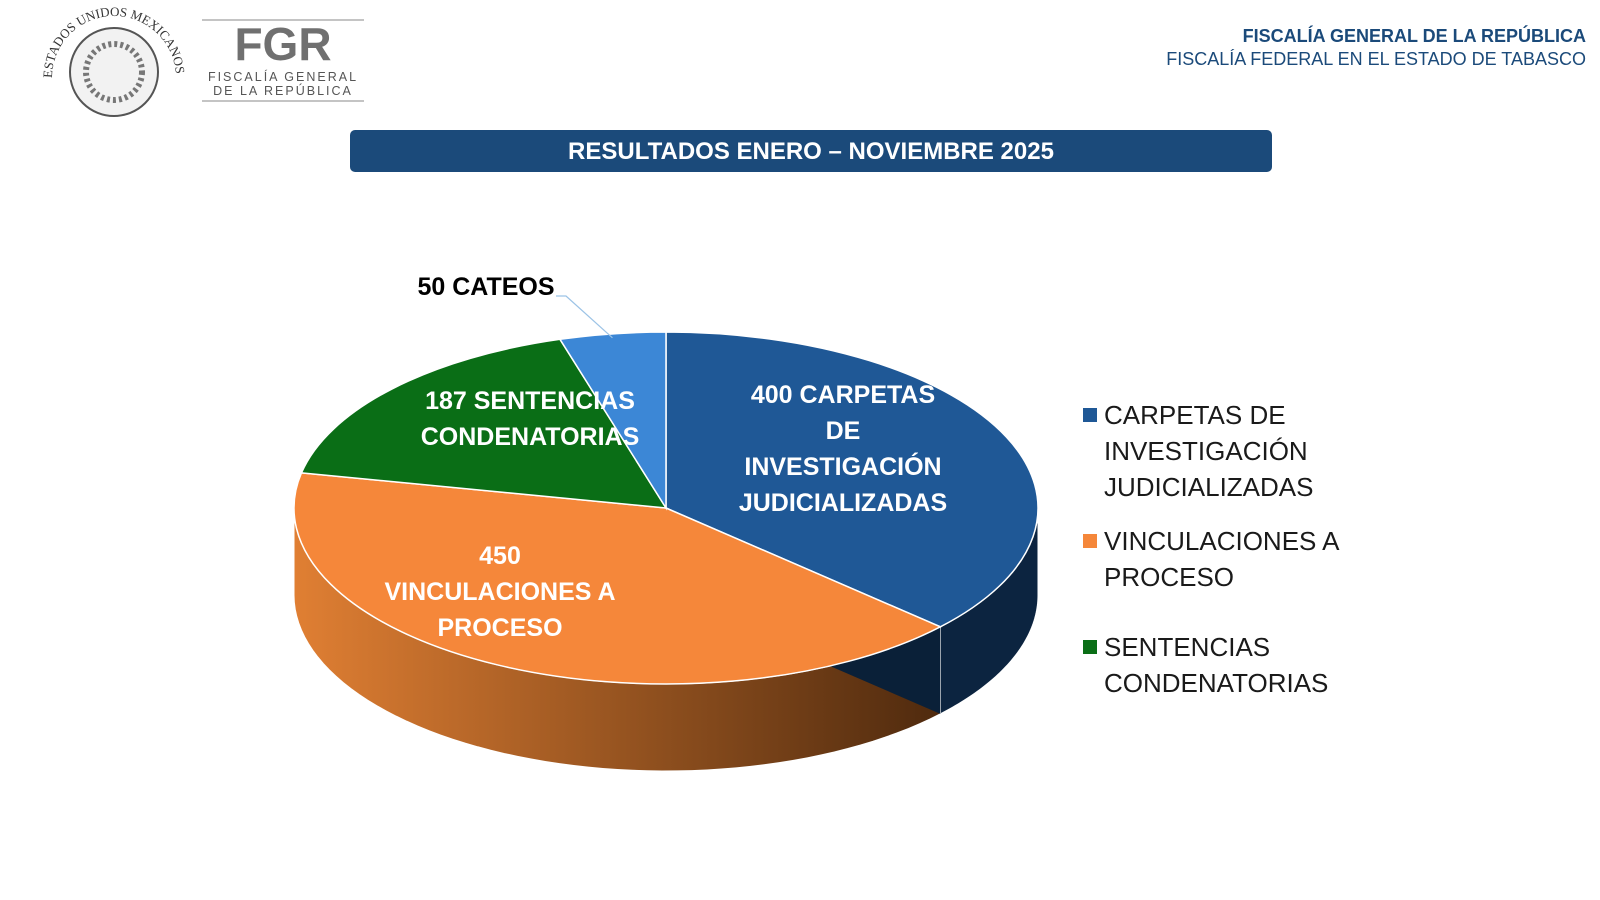 This screenshot has height=900, width=1600. What do you see at coordinates (283, 90) in the screenshot?
I see `logo-line: DE LA REPÚBLICA` at bounding box center [283, 90].